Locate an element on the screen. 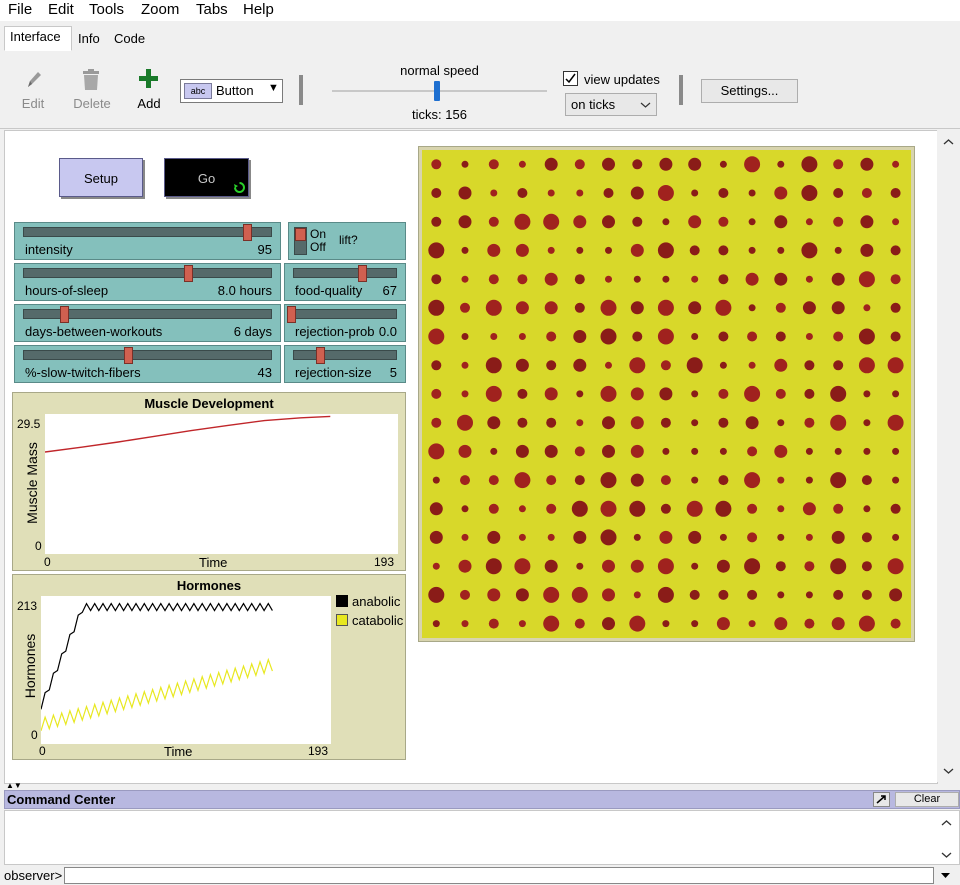 This screenshot has height=885, width=960. plus-icon is located at coordinates (149, 79).